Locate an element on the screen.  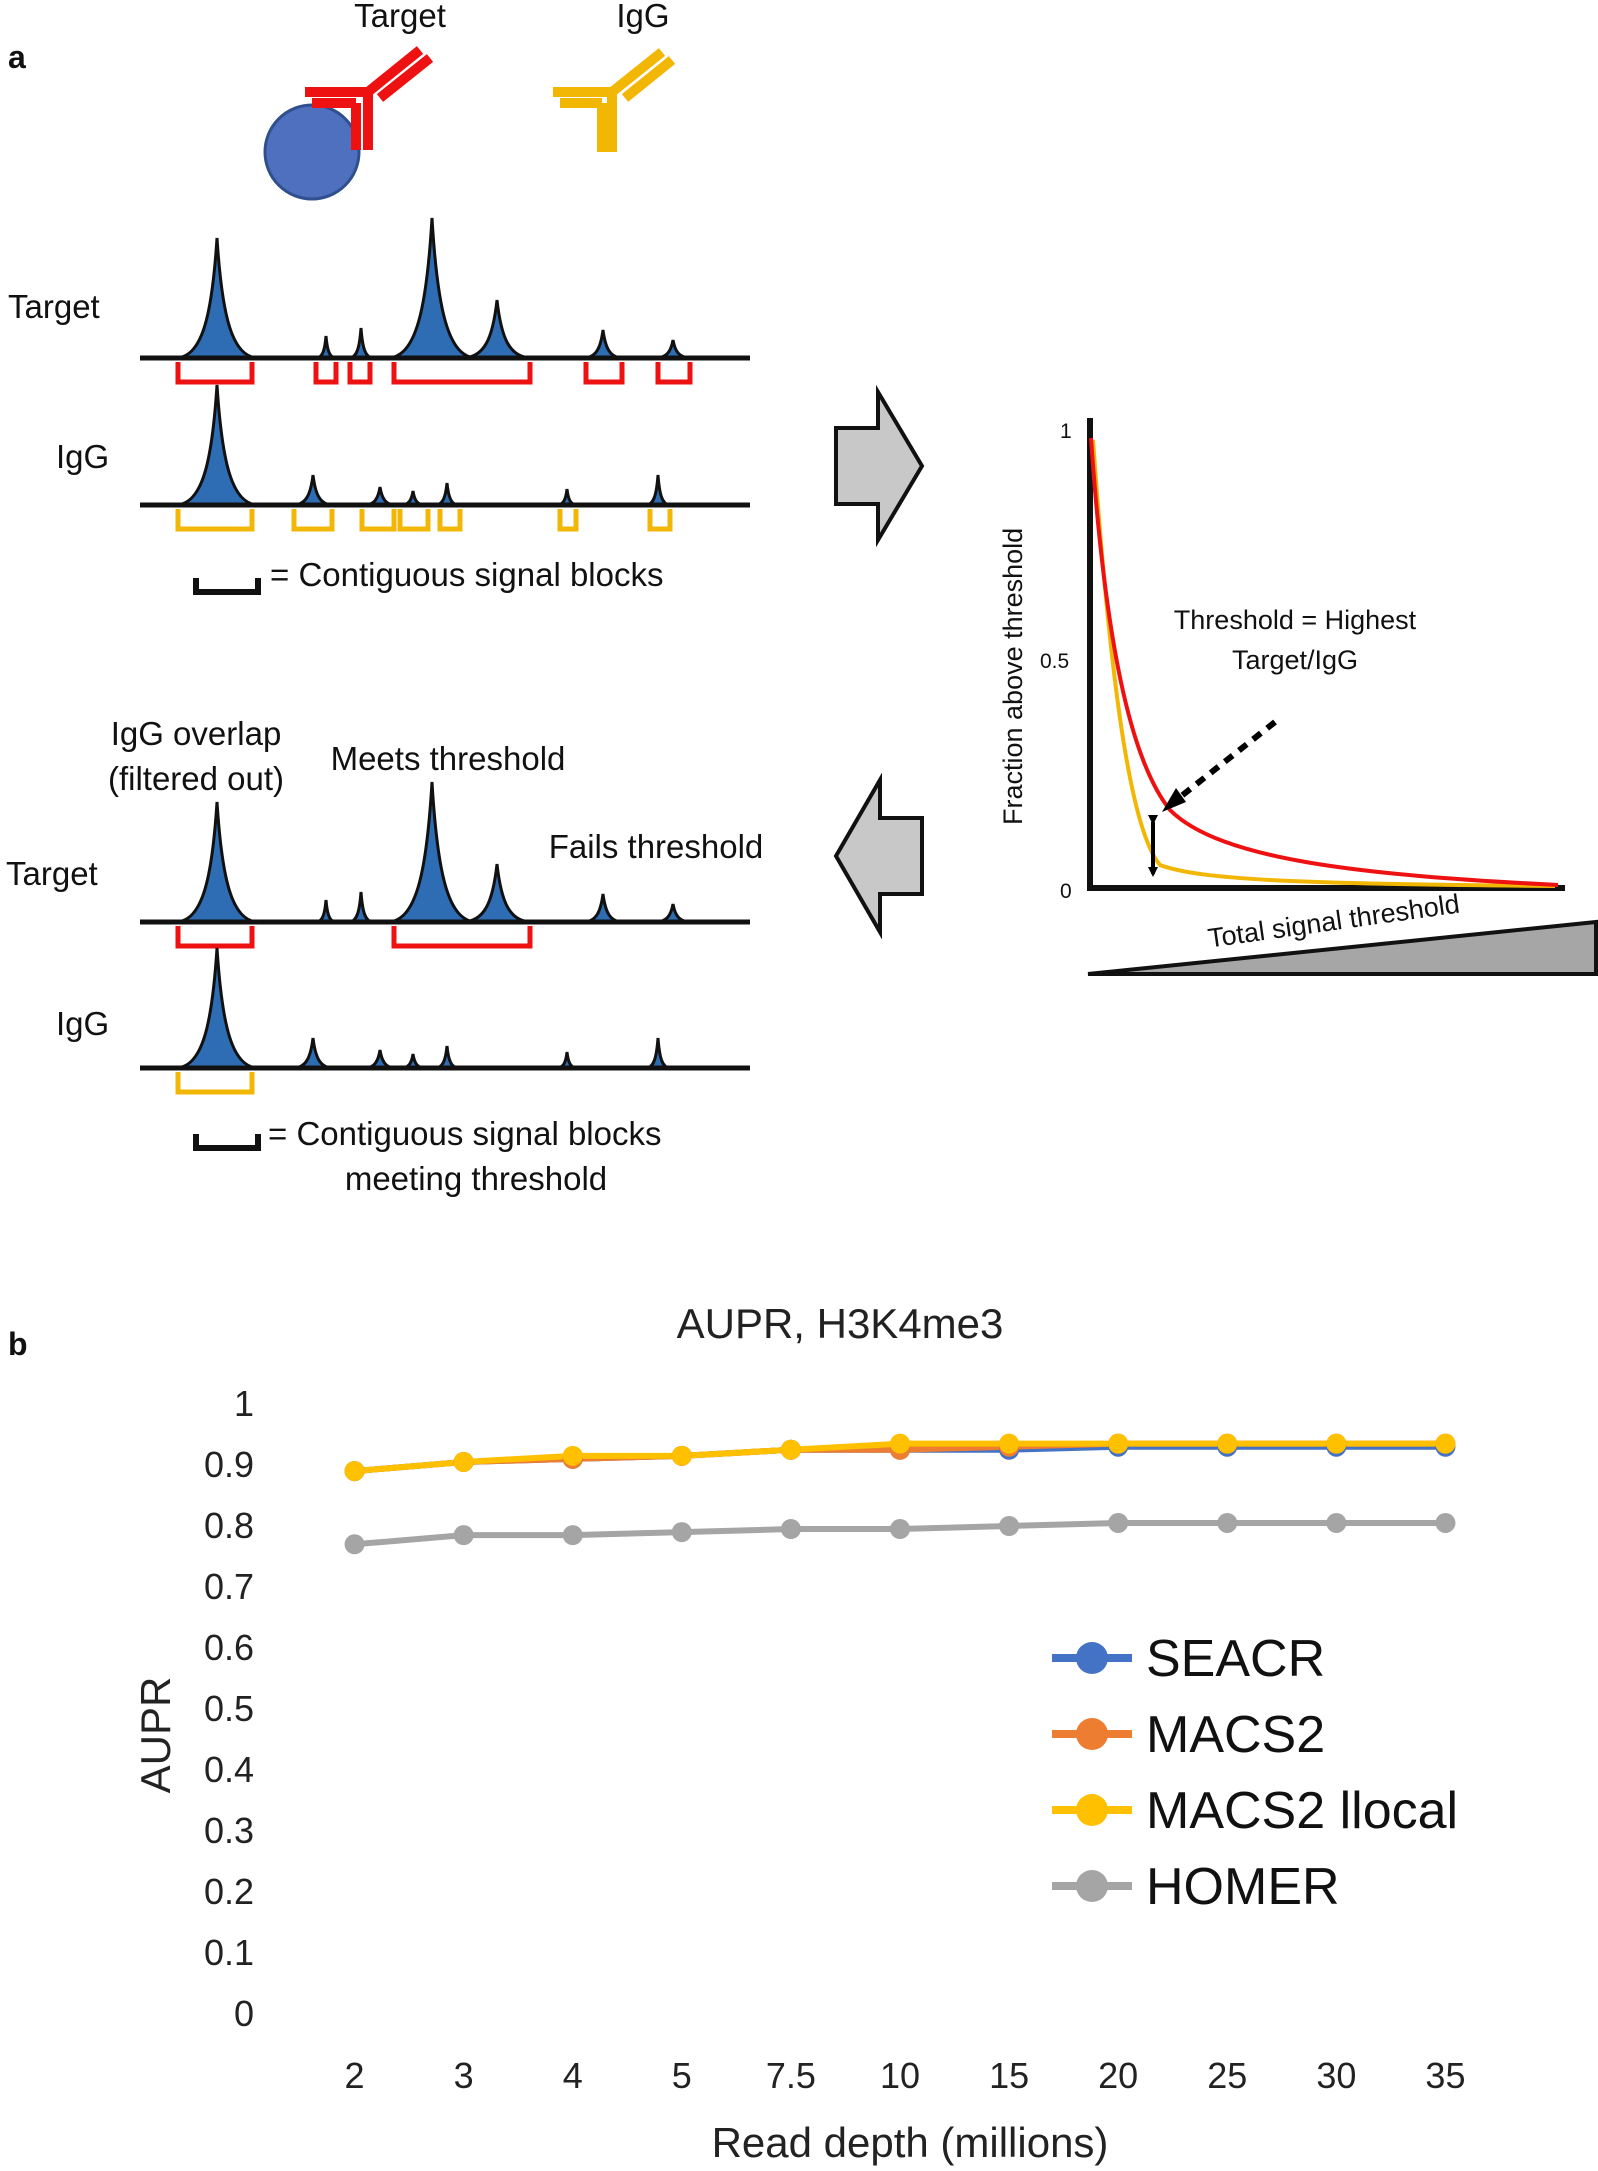
bottom-legend-line1: = Contiguous signal blocks is located at coordinates (465, 1133).